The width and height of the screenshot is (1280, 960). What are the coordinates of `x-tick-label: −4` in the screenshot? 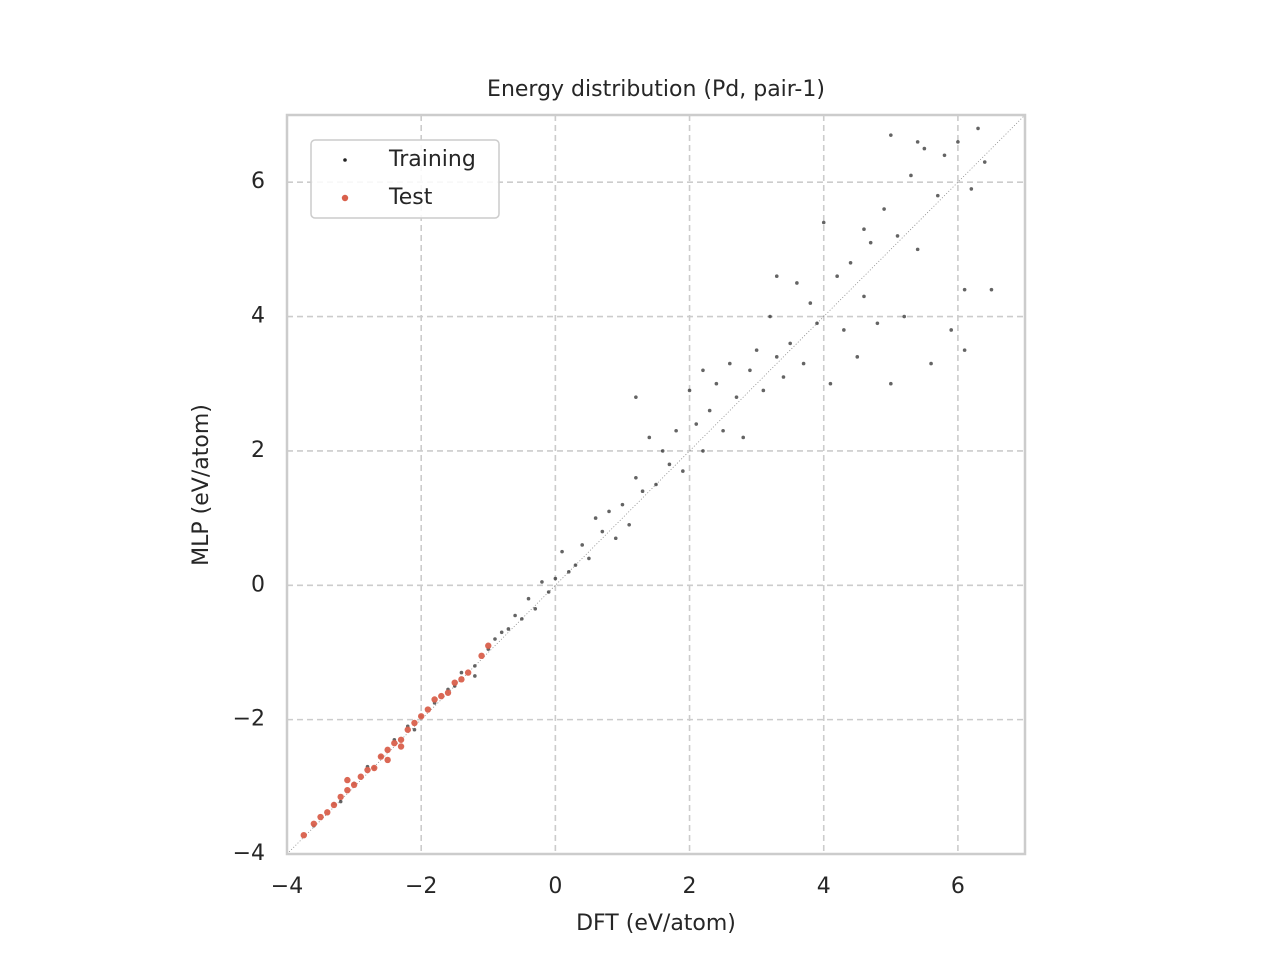 It's located at (287, 886).